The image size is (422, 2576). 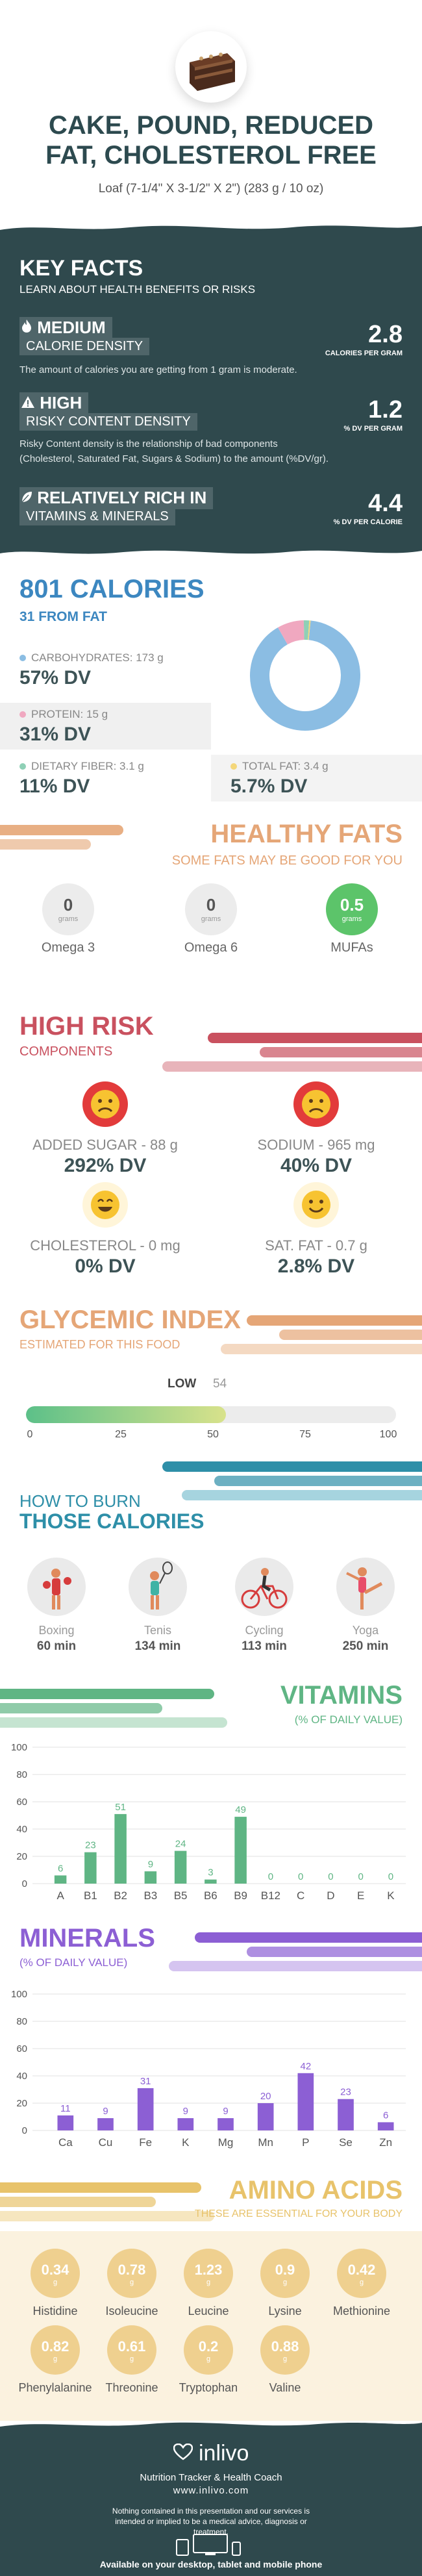 I want to click on amino-value: 0.88, so click(x=285, y=2346).